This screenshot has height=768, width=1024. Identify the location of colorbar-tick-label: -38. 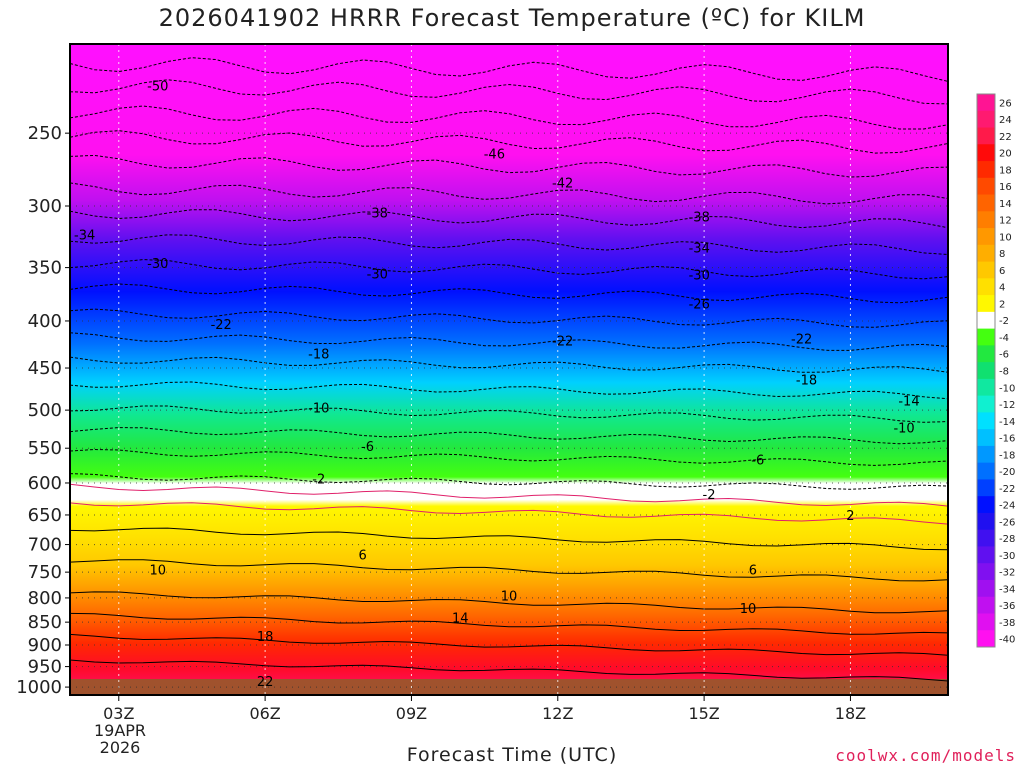
(1007, 623).